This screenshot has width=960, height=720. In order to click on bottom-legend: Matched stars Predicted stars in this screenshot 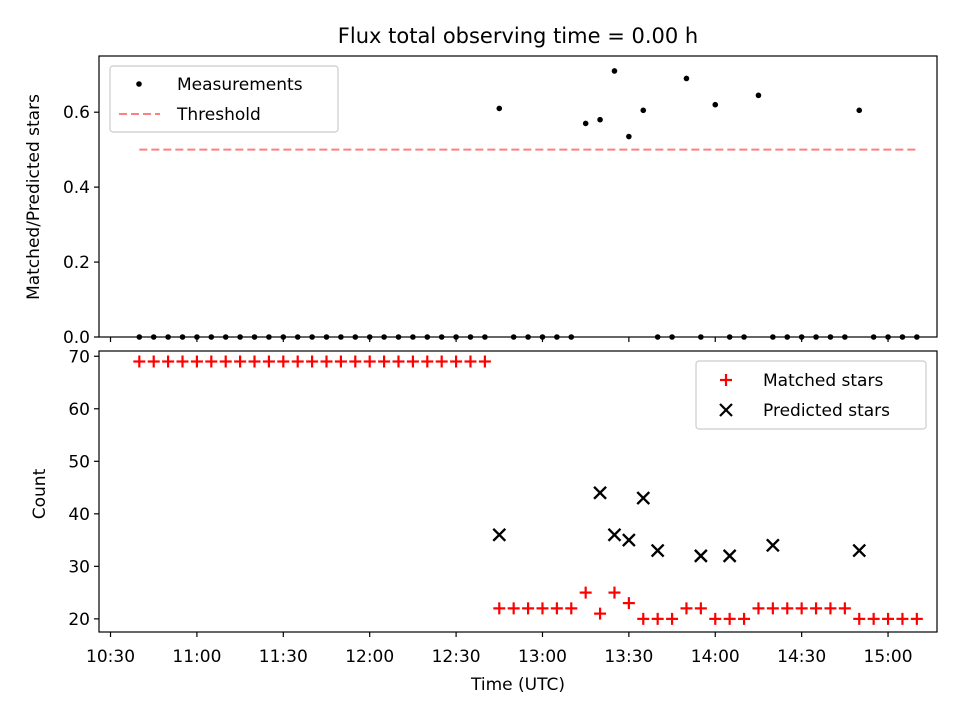, I will do `click(811, 395)`.